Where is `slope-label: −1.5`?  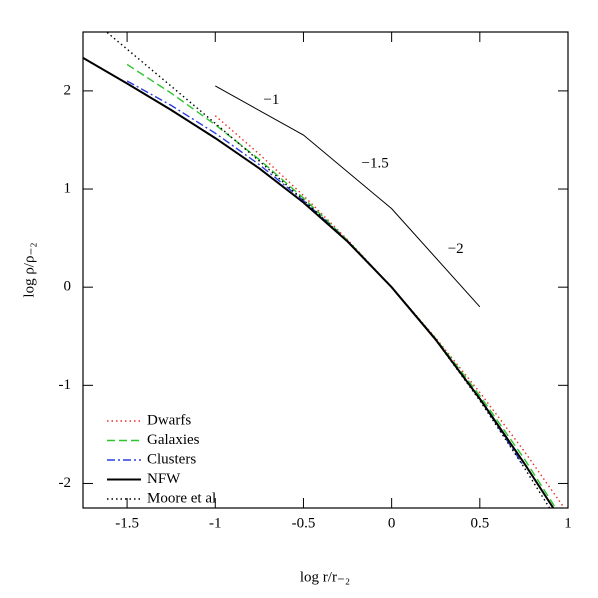
slope-label: −1.5 is located at coordinates (375, 163).